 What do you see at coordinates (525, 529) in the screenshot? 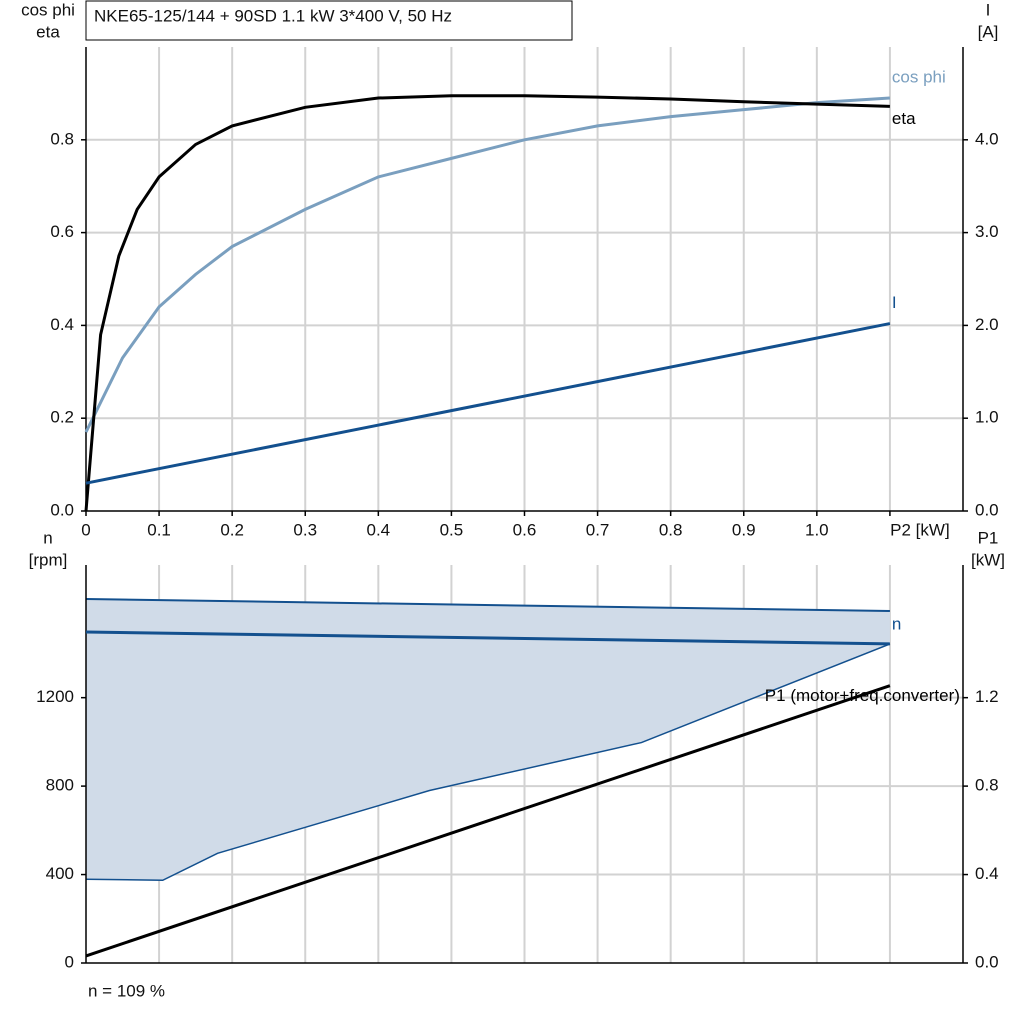
I see `x-tick-label: 0.6` at bounding box center [525, 529].